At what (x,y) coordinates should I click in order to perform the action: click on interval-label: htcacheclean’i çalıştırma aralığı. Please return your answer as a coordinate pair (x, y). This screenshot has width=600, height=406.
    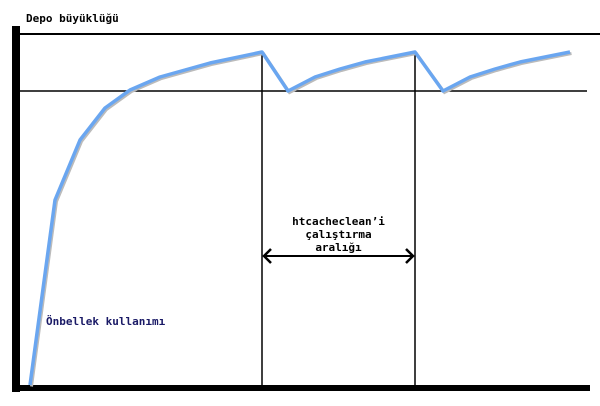
    Looking at the image, I should click on (338, 234).